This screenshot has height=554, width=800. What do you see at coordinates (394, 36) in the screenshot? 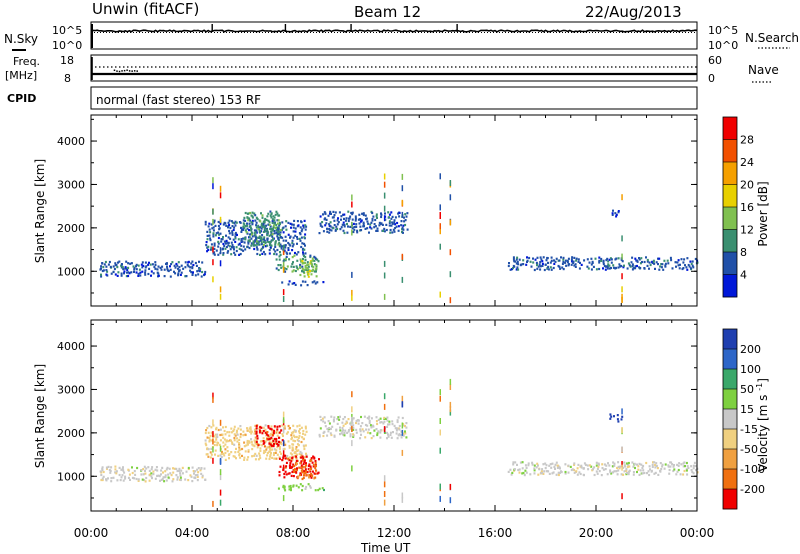
I see `noise-trace` at bounding box center [394, 36].